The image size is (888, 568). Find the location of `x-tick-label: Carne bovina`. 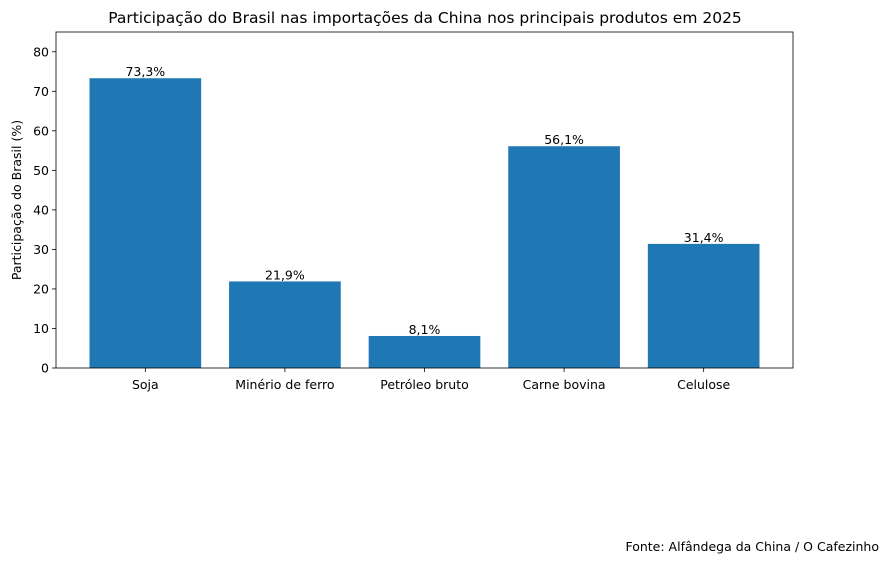

x-tick-label: Carne bovina is located at coordinates (564, 384).